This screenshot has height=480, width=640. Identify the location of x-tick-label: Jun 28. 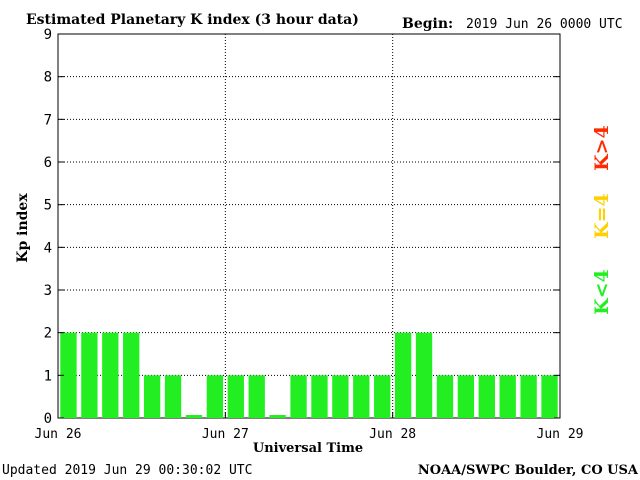
(392, 434).